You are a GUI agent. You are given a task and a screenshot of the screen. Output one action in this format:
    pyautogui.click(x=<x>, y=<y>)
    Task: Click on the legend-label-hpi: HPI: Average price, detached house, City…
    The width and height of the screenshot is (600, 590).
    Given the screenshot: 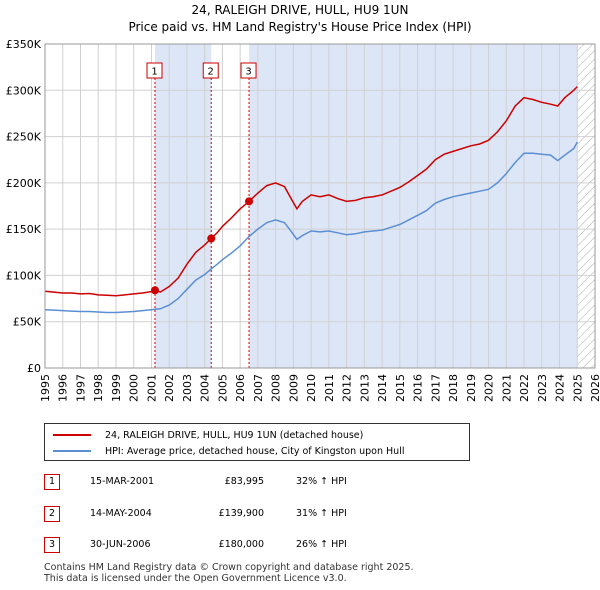 What is the action you would take?
    pyautogui.click(x=255, y=451)
    